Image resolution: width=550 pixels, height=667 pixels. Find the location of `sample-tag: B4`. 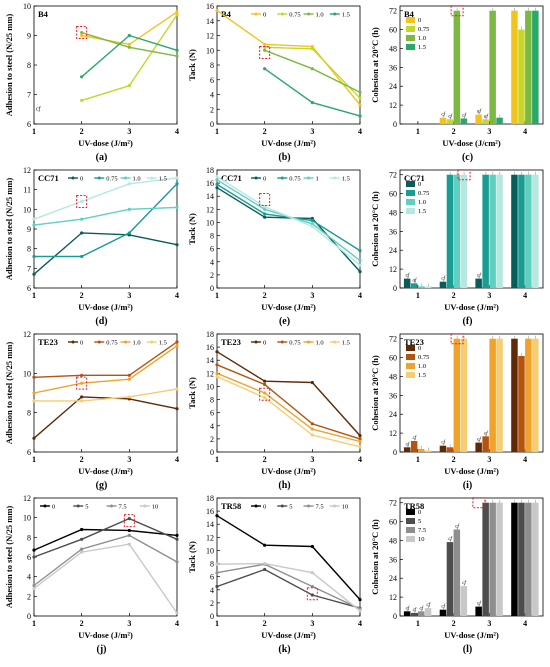

sample-tag: B4 is located at coordinates (226, 14).